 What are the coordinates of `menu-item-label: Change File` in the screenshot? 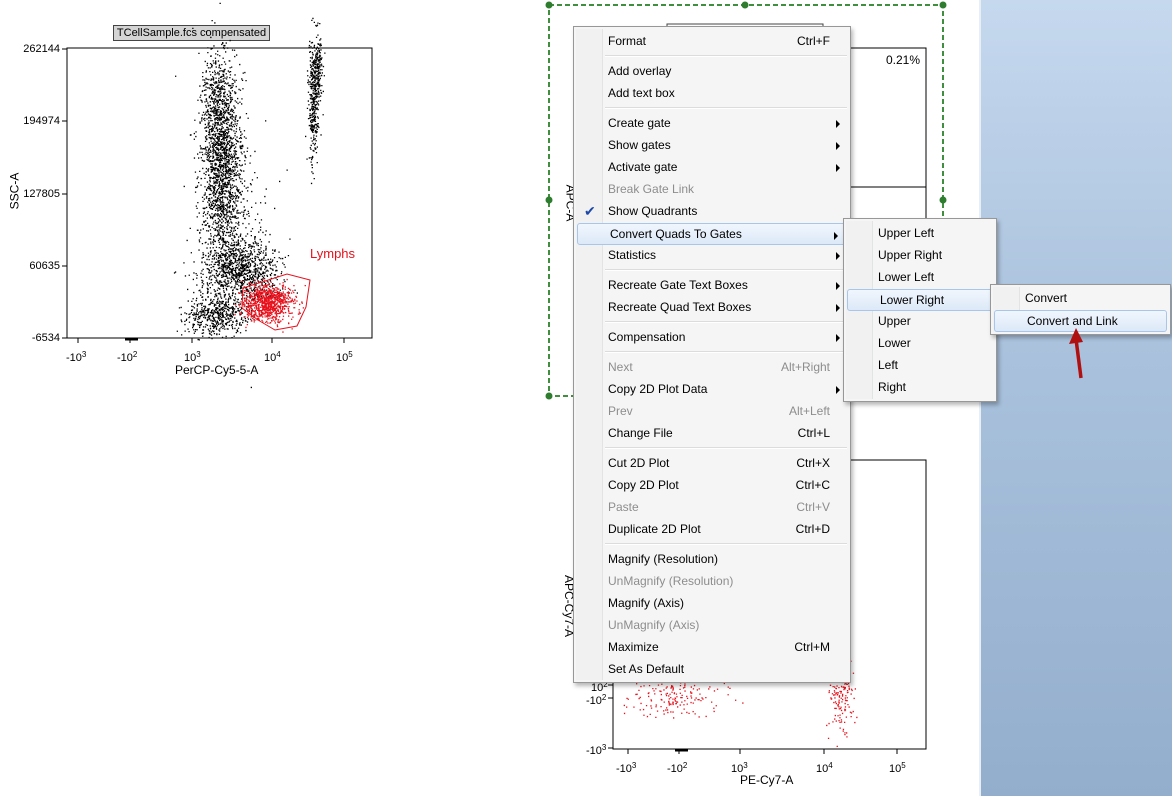 It's located at (640, 433).